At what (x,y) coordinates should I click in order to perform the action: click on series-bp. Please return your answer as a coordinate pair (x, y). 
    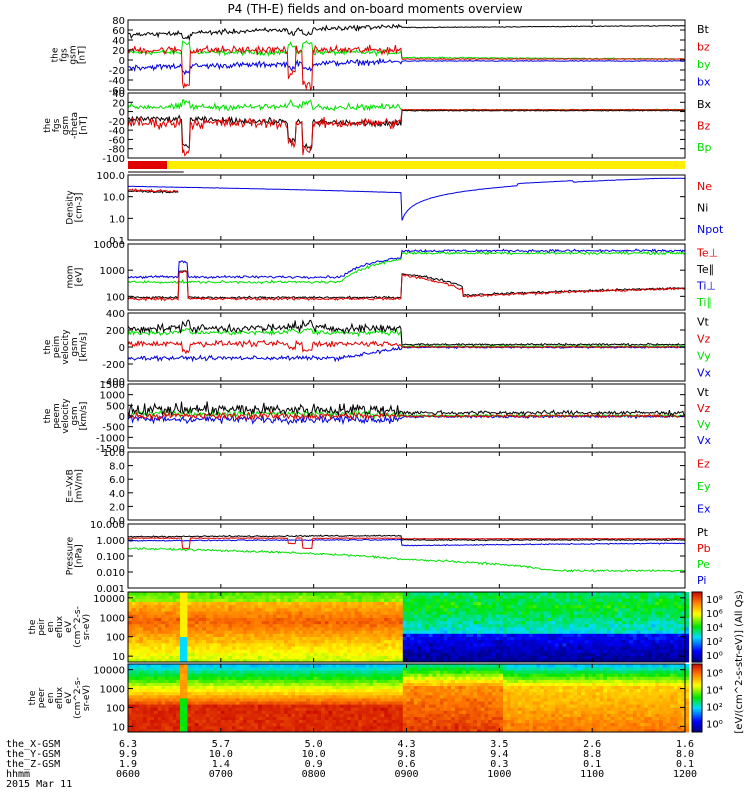
    Looking at the image, I should click on (406, 105).